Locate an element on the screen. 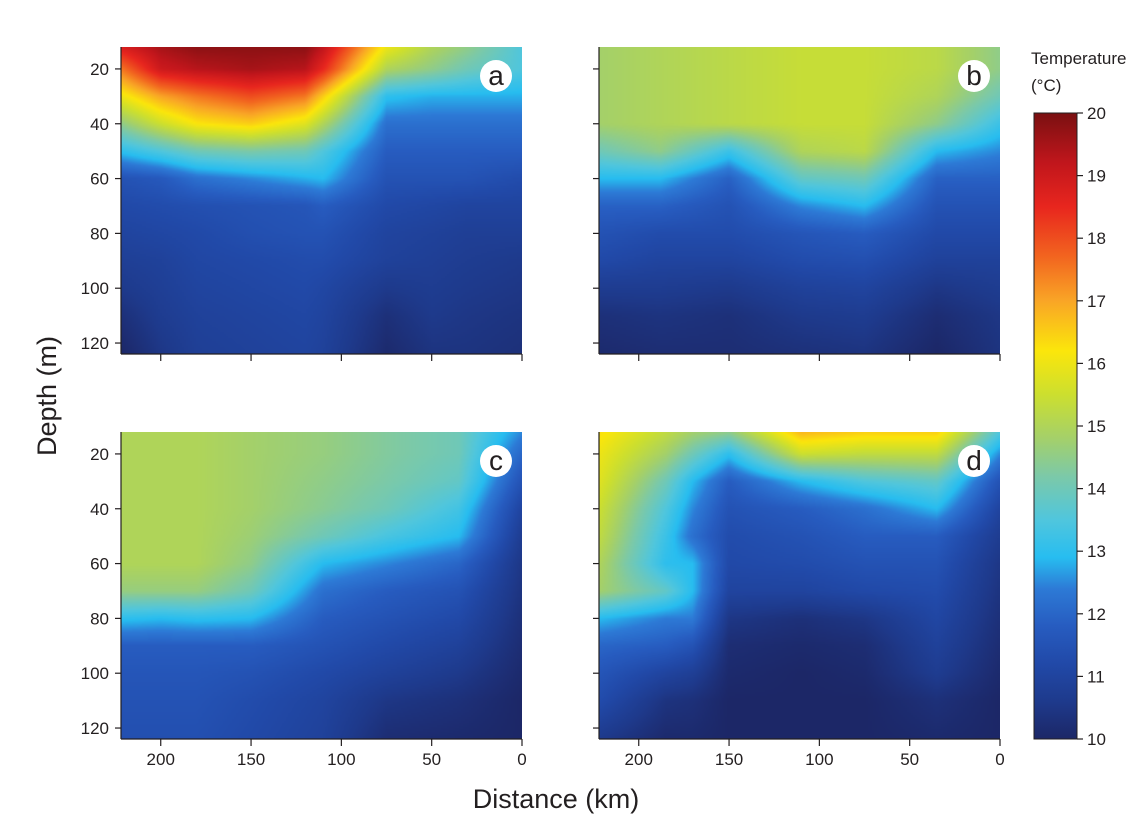  panel-d-label: d is located at coordinates (974, 460).